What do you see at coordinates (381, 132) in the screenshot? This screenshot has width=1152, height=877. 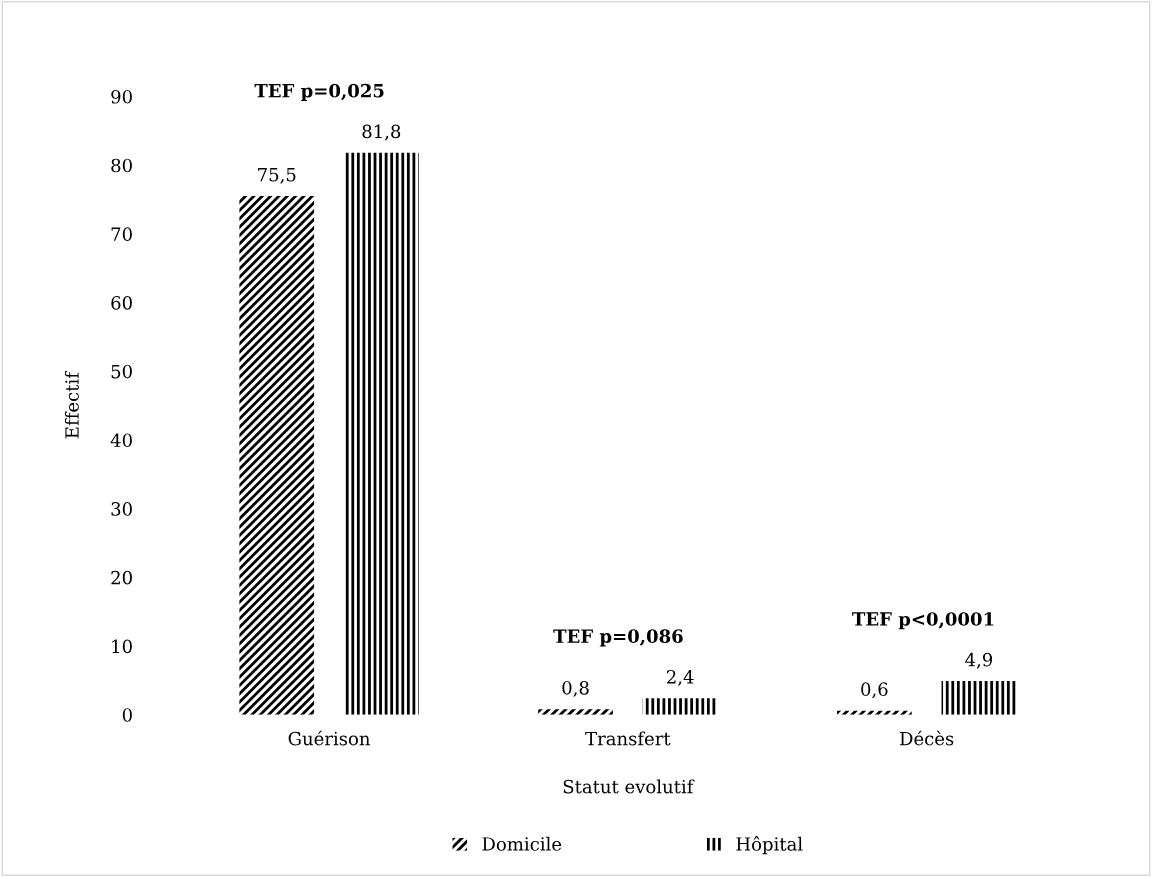 I see `data-label: 81,8` at bounding box center [381, 132].